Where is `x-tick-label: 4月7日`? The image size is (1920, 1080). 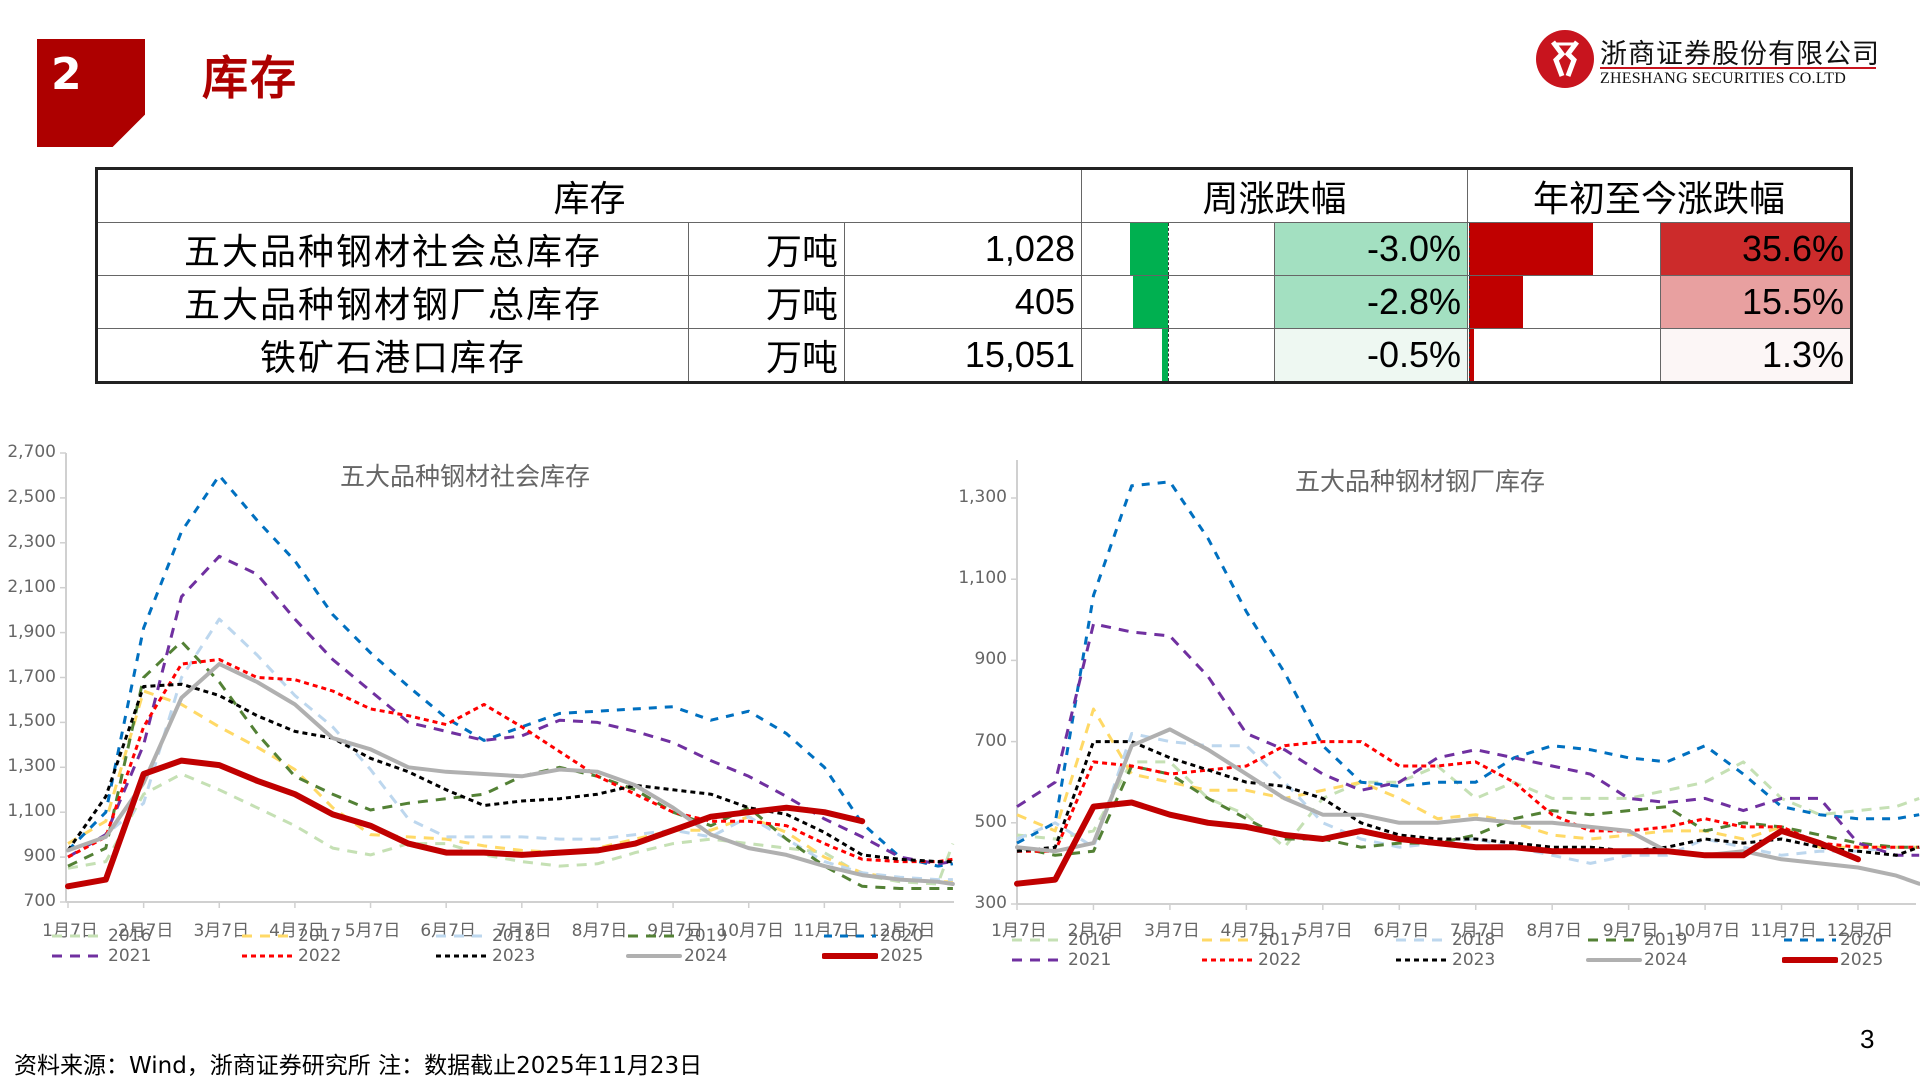 x-tick-label: 4月7日 is located at coordinates (1248, 931).